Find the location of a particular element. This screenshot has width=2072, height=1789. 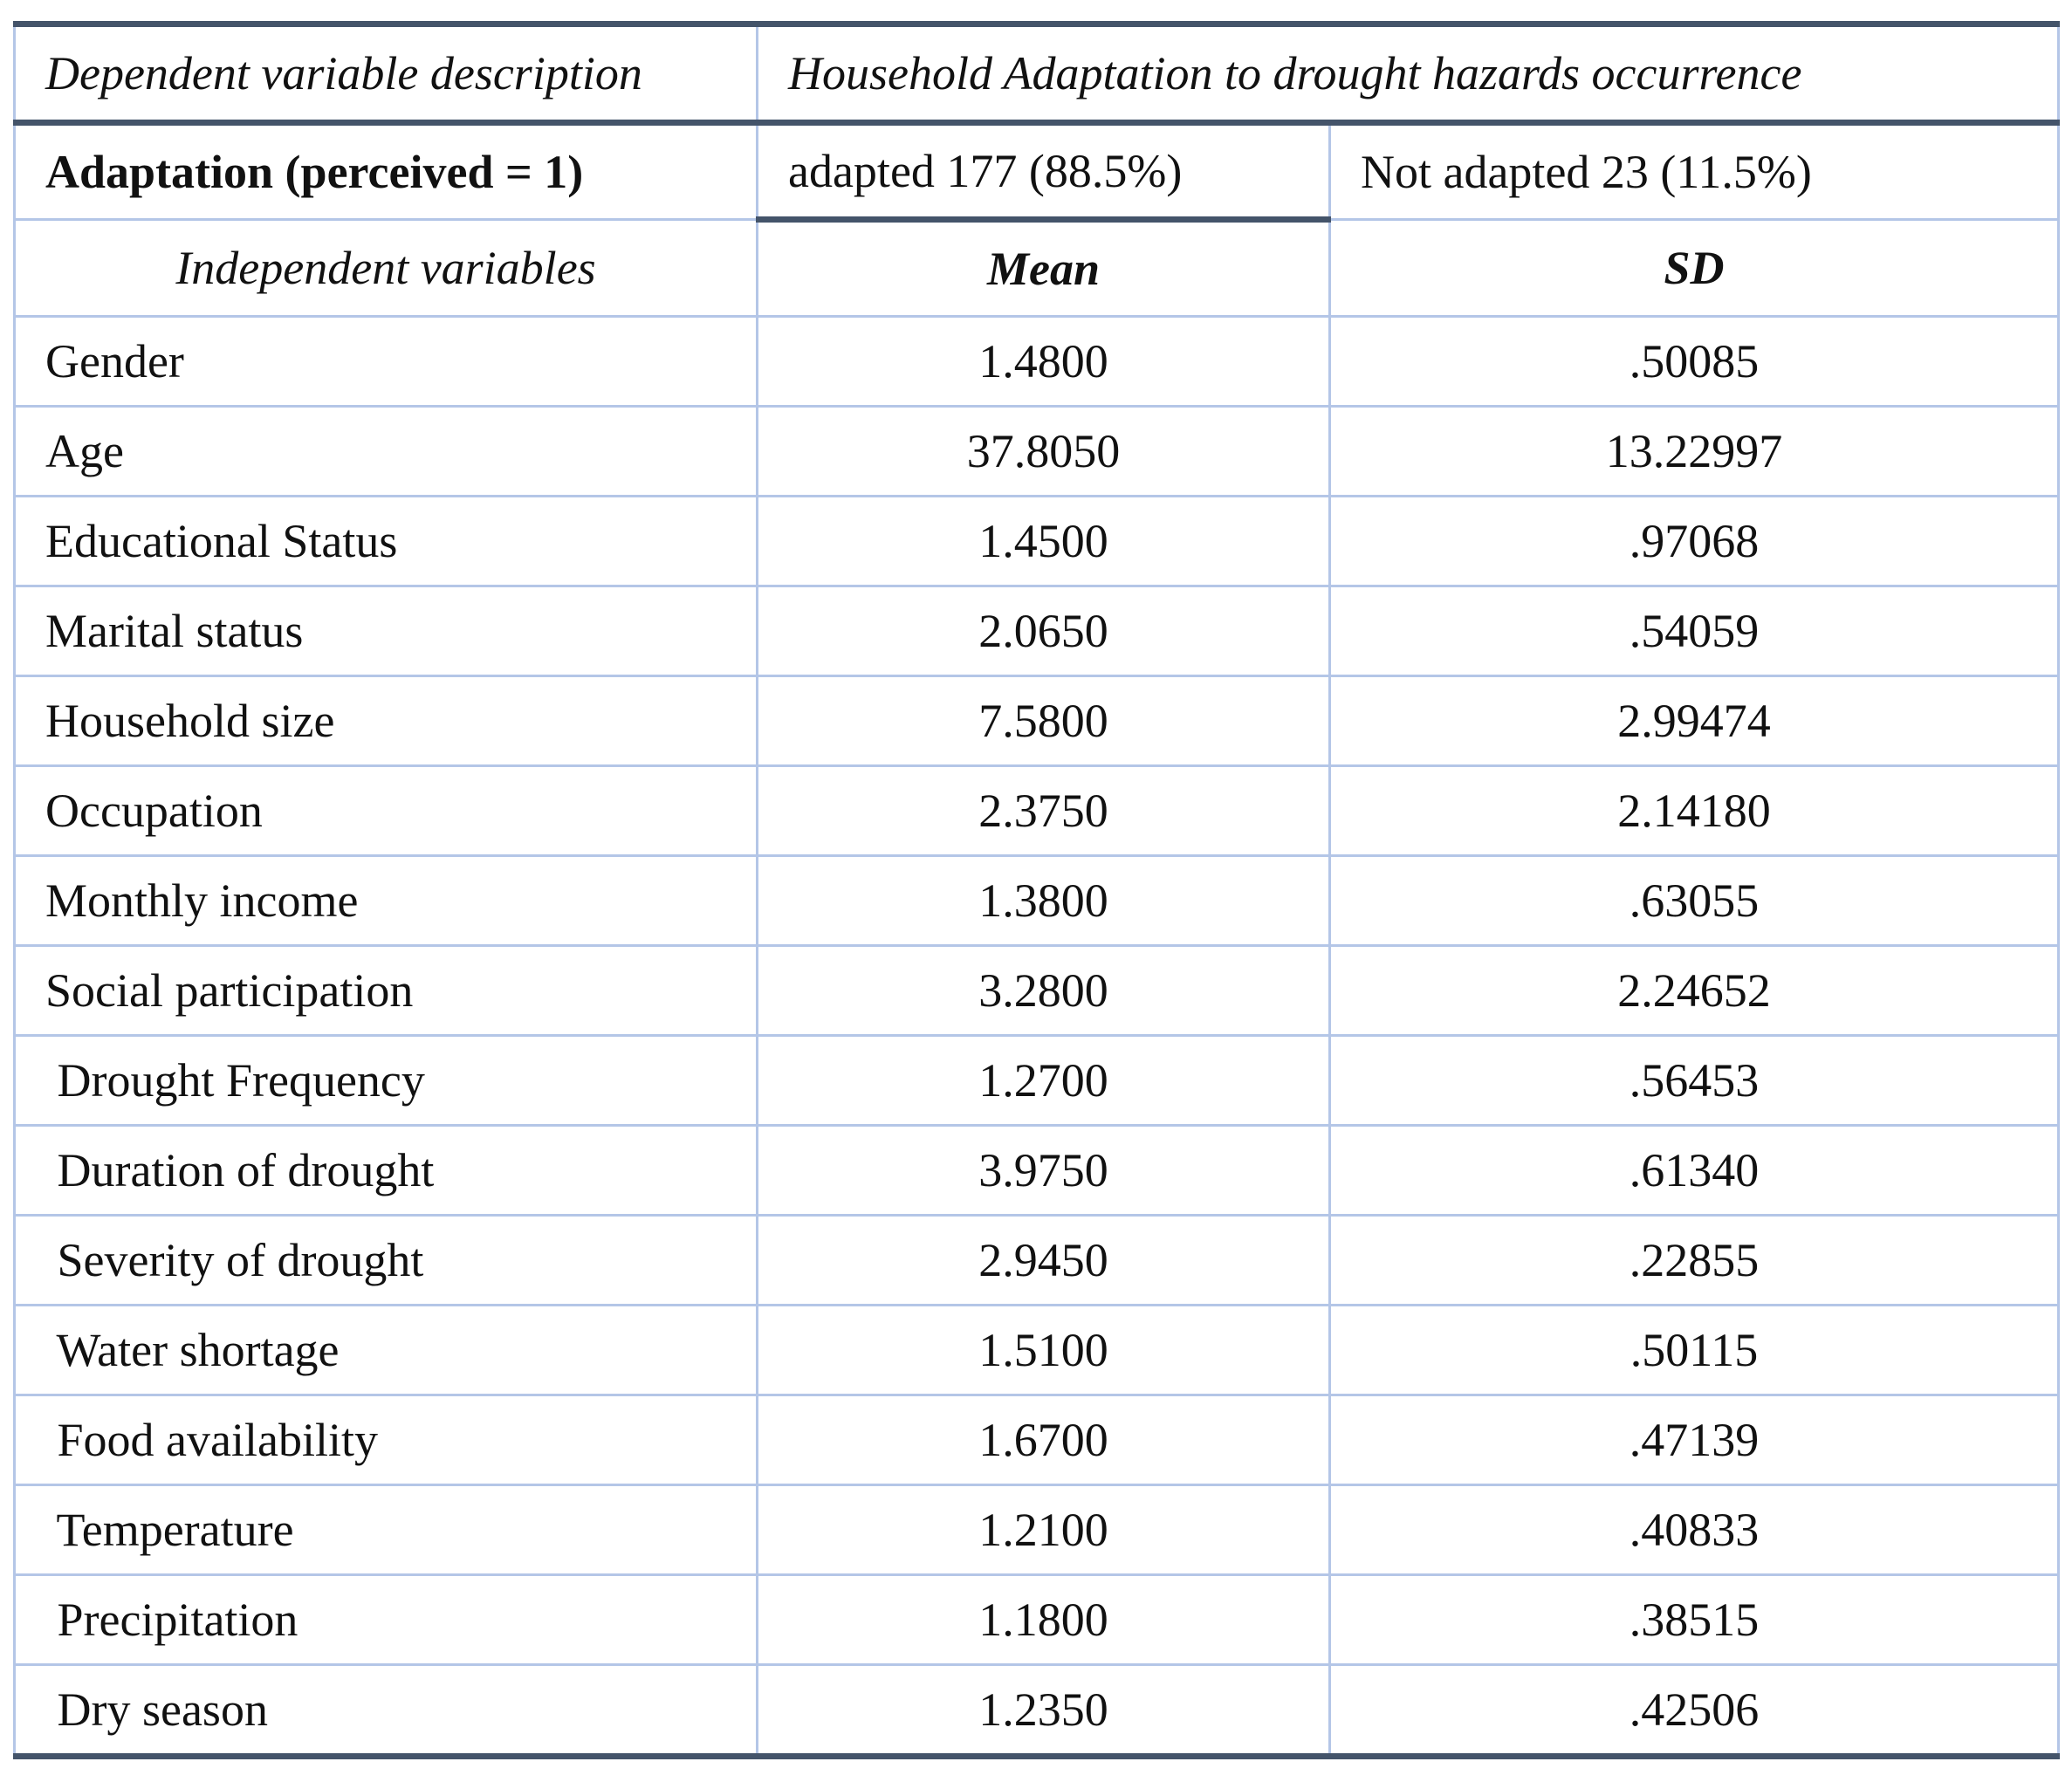

data-row: Age 37.8050 13.22997 is located at coordinates (1037, 451).